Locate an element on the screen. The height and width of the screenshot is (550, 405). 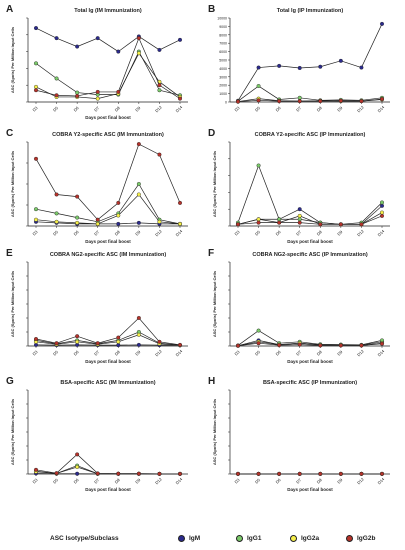
y-axis-title-h: ASC (Spots) Per Million Input Cells is located at coordinates (214, 431).